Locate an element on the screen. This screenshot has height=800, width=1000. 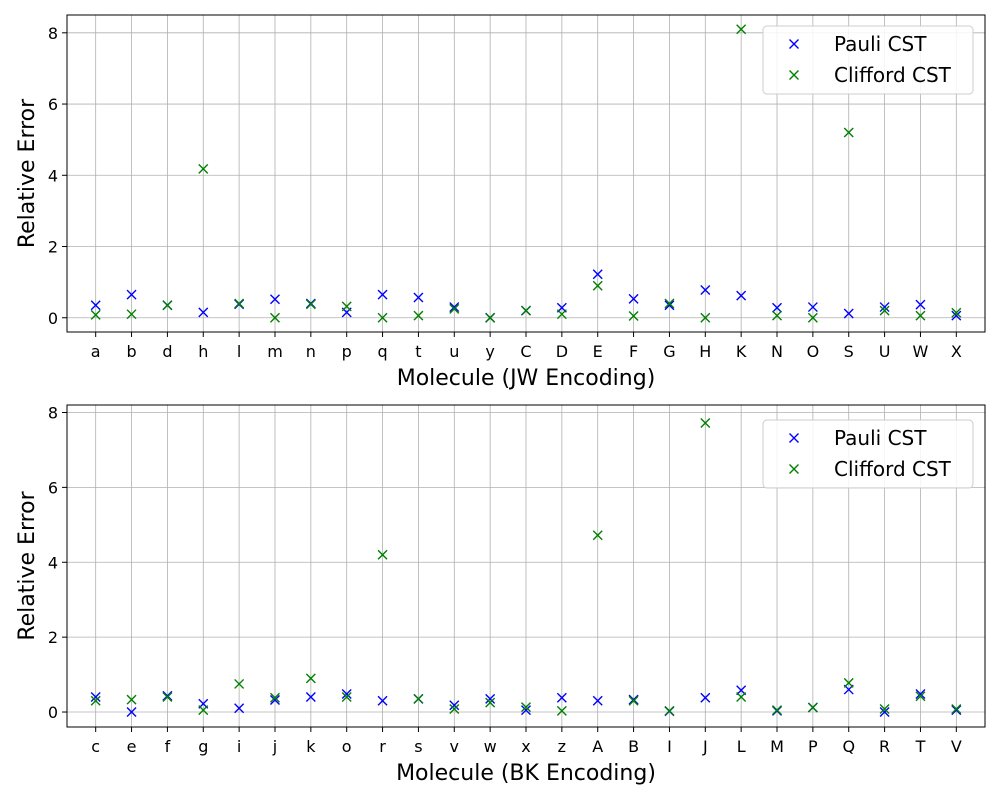
x-tick-label: o is located at coordinates (347, 746).